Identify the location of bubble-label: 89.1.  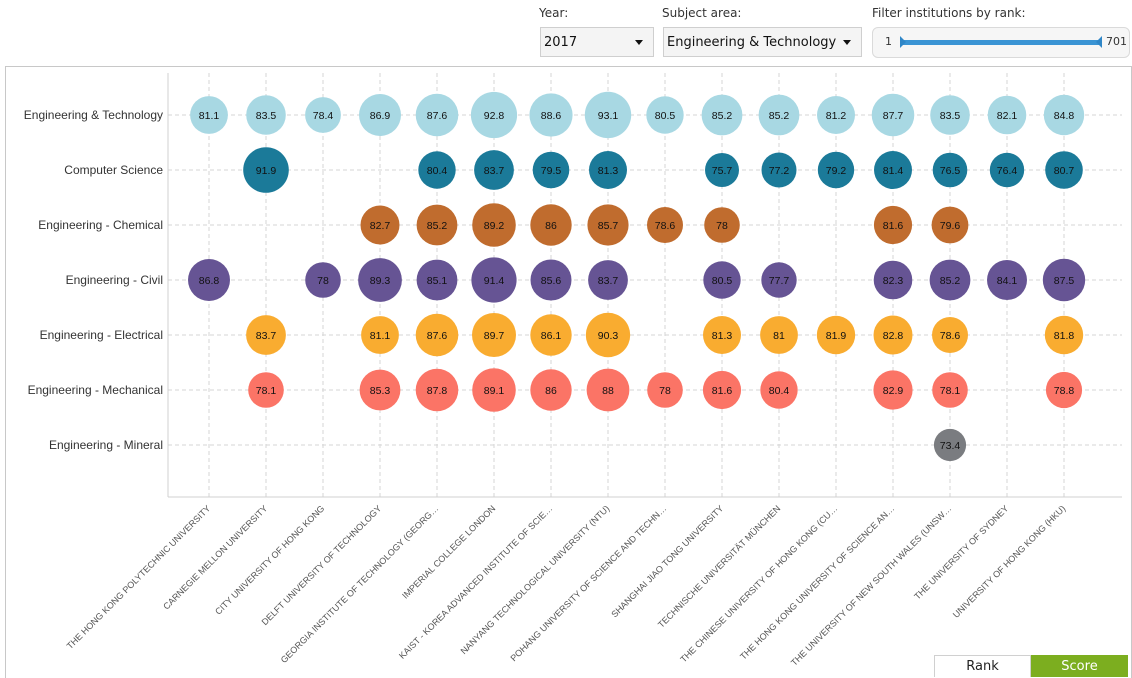
(494, 391).